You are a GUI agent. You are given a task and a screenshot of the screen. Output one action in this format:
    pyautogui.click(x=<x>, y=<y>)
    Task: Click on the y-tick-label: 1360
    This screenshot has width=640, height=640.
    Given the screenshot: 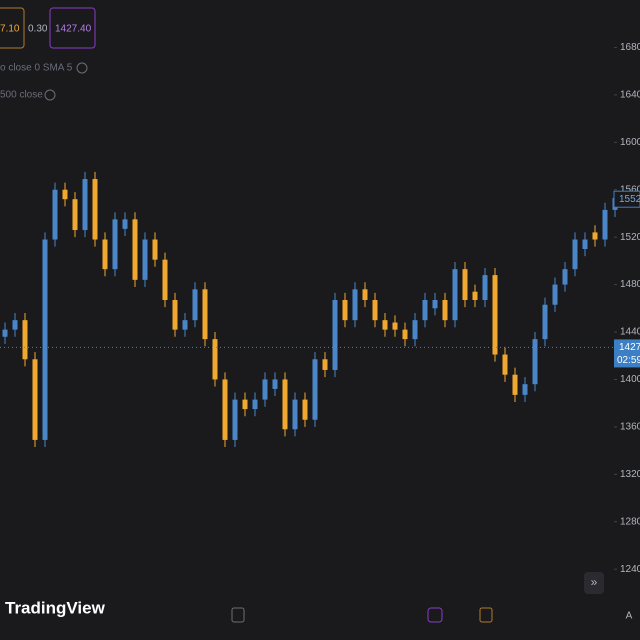 What is the action you would take?
    pyautogui.click(x=630, y=427)
    